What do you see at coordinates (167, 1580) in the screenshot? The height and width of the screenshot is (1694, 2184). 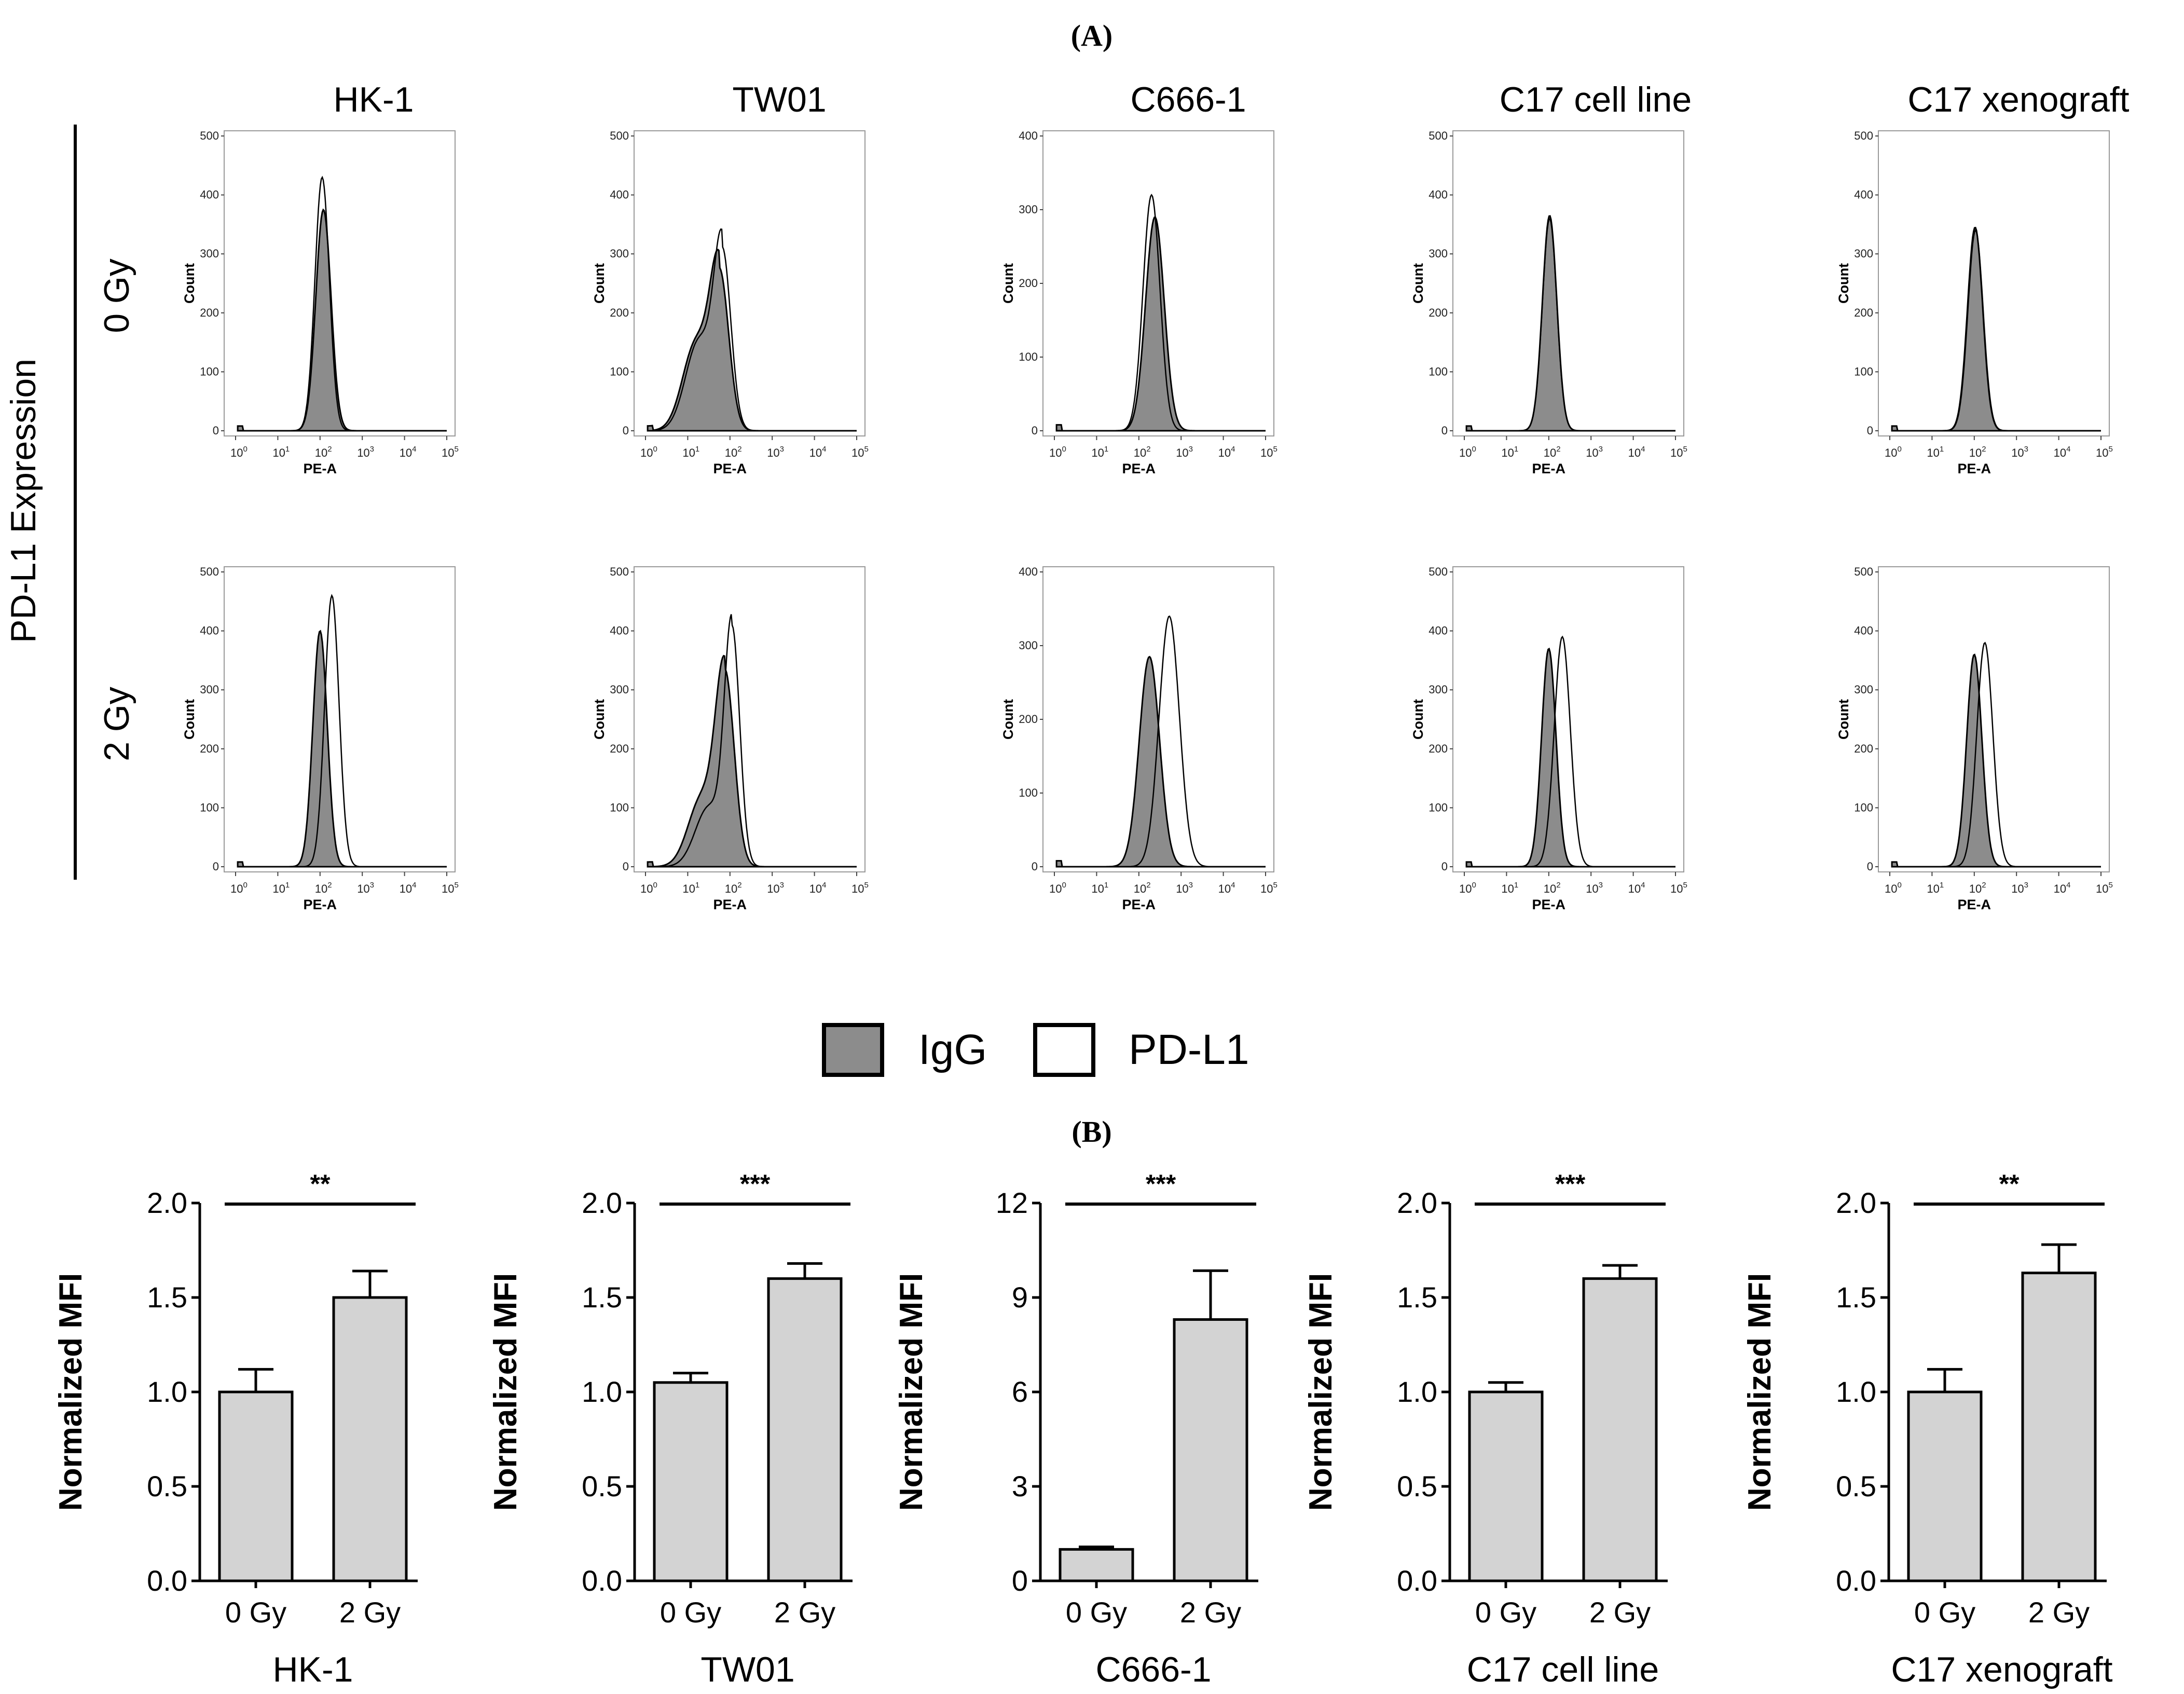 I see `bar-y-tick-label: 0.0` at bounding box center [167, 1580].